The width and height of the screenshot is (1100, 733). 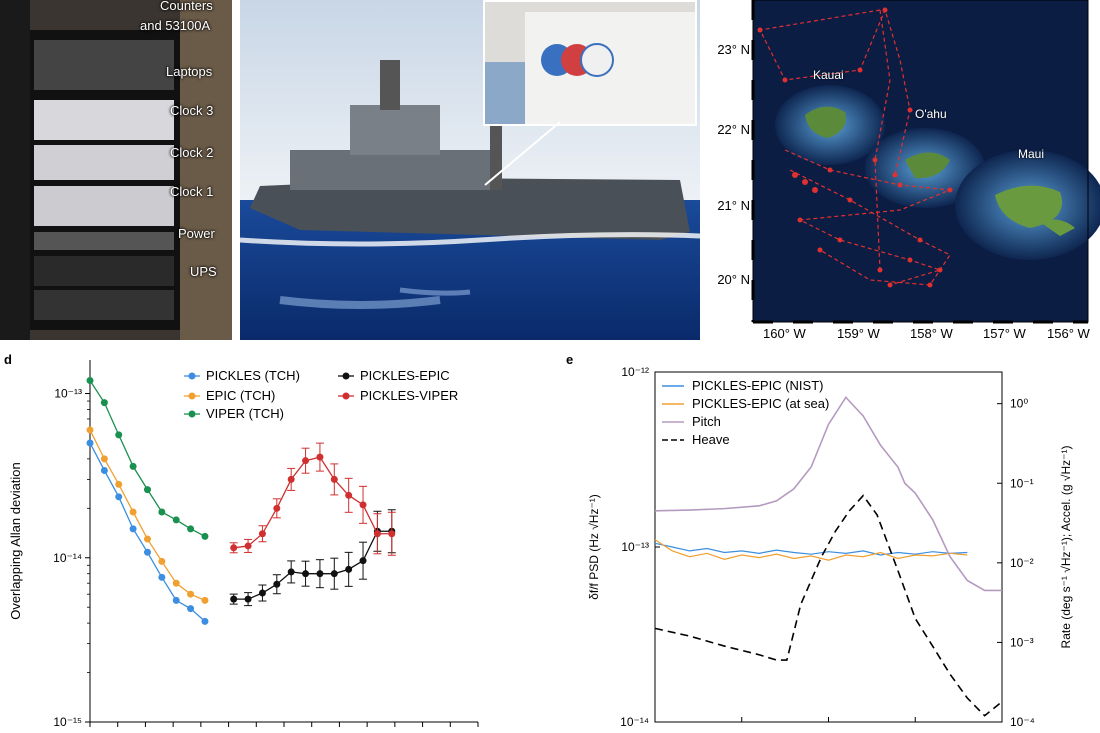 What do you see at coordinates (635, 372) in the screenshot?
I see `y-tick-label: 10⁻¹²` at bounding box center [635, 372].